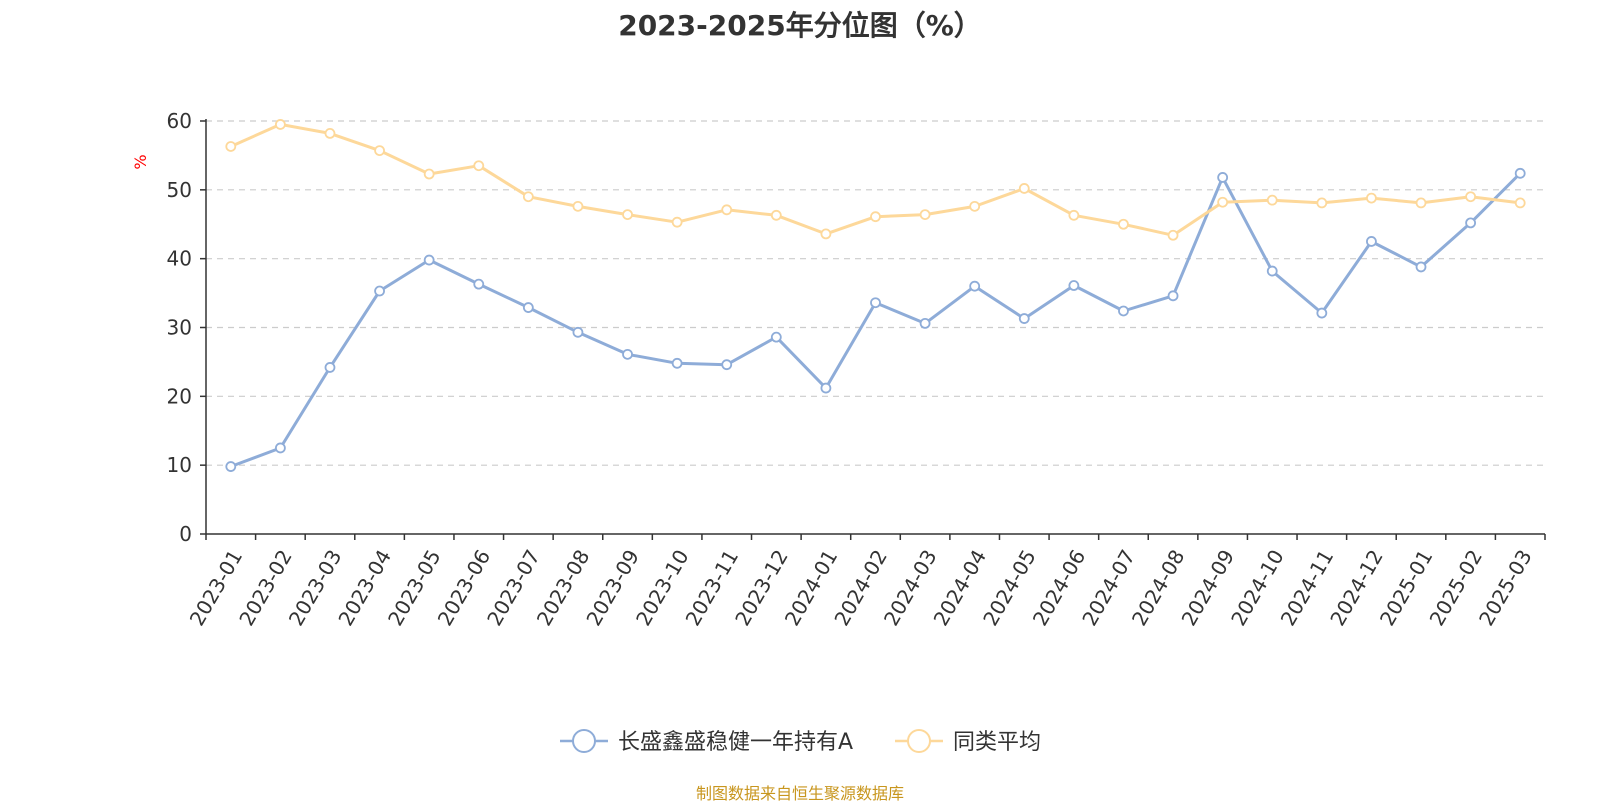 The image size is (1600, 804). Describe the element at coordinates (179, 190) in the screenshot. I see `y-tick-label: 50` at that location.